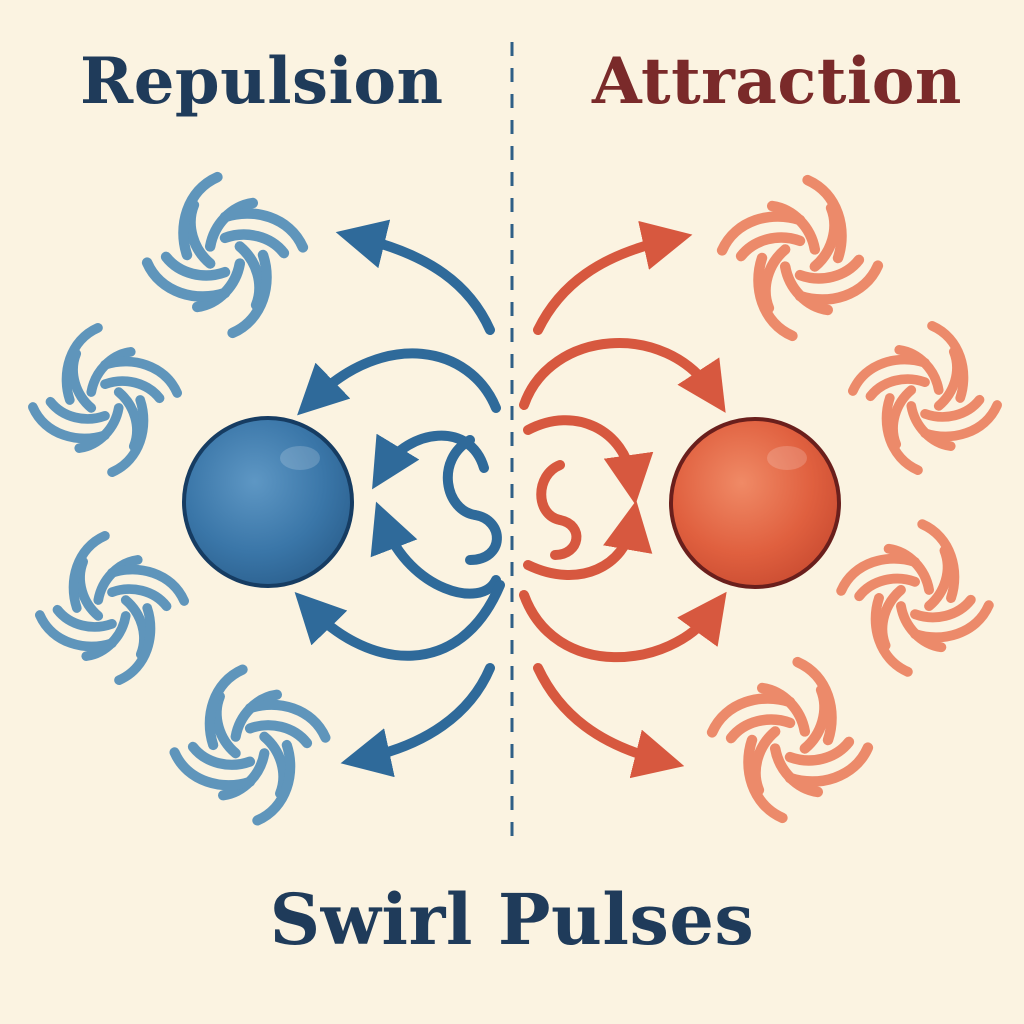  What do you see at coordinates (512, 919) in the screenshot?
I see `diagram-title: Swirl Pulses` at bounding box center [512, 919].